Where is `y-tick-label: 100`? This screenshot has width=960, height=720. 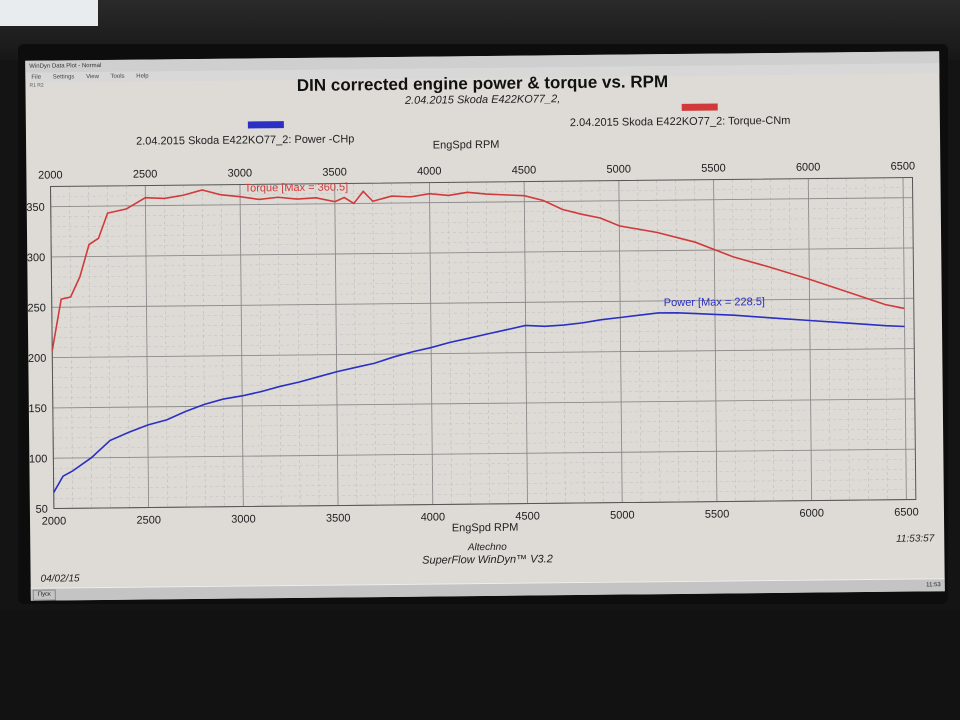 y-tick-label: 100 is located at coordinates (38, 459).